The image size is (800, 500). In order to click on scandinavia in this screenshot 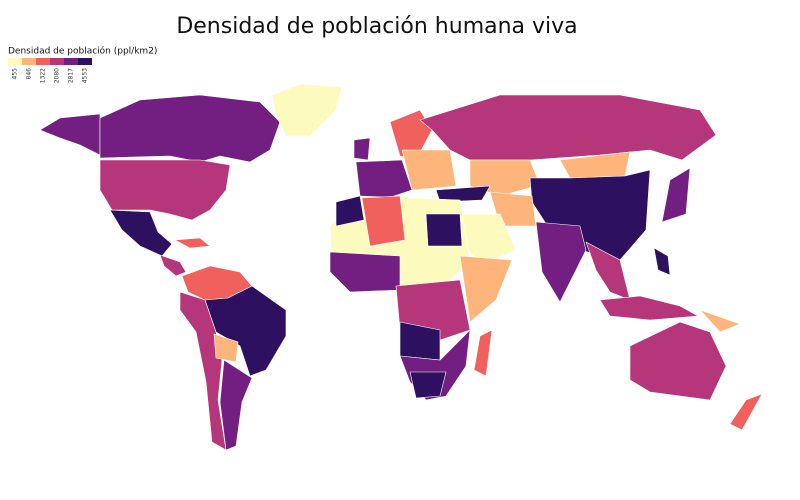, I will do `click(411, 135)`.